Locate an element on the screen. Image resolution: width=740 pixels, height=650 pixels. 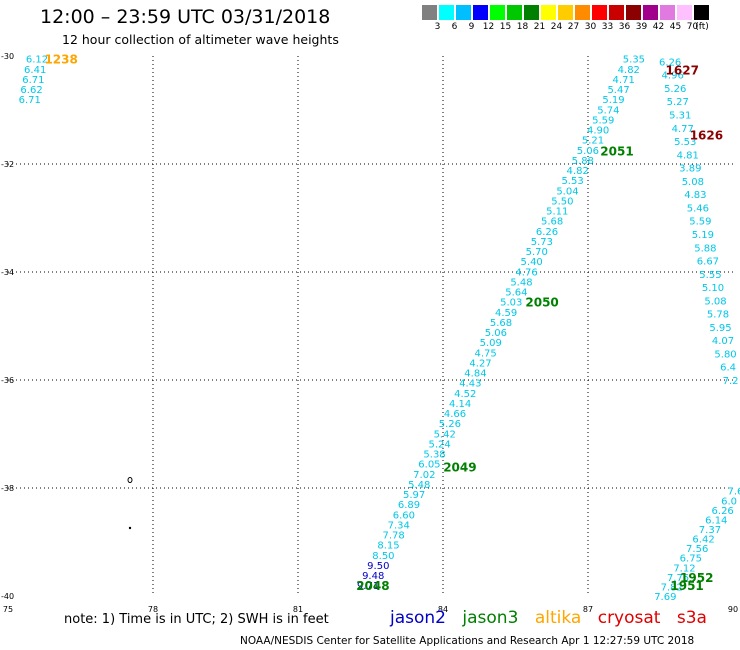
swh-value: 5.42 is located at coordinates (445, 434).